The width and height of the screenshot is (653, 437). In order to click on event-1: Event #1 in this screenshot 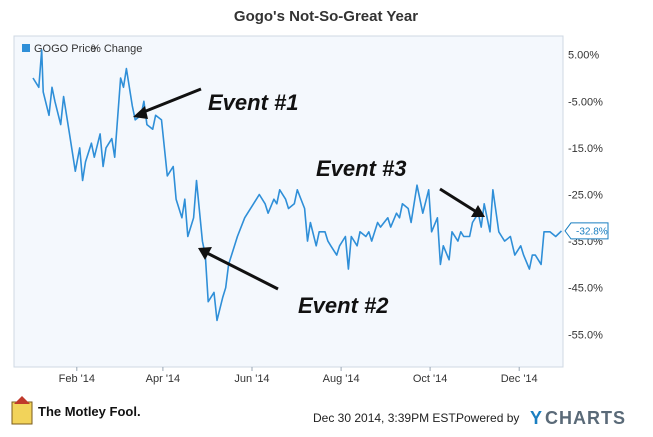, I will do `click(216, 103)`.